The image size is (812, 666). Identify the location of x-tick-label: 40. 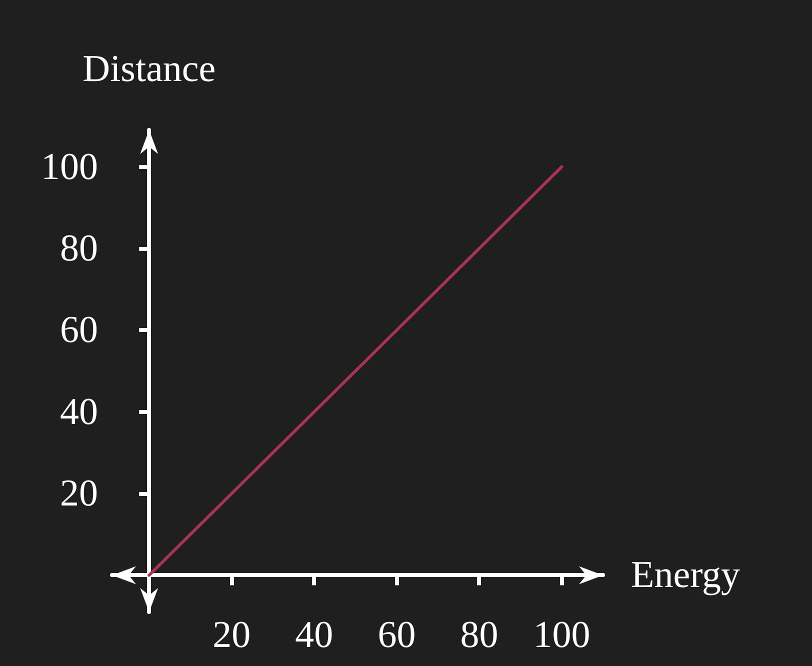
(314, 635).